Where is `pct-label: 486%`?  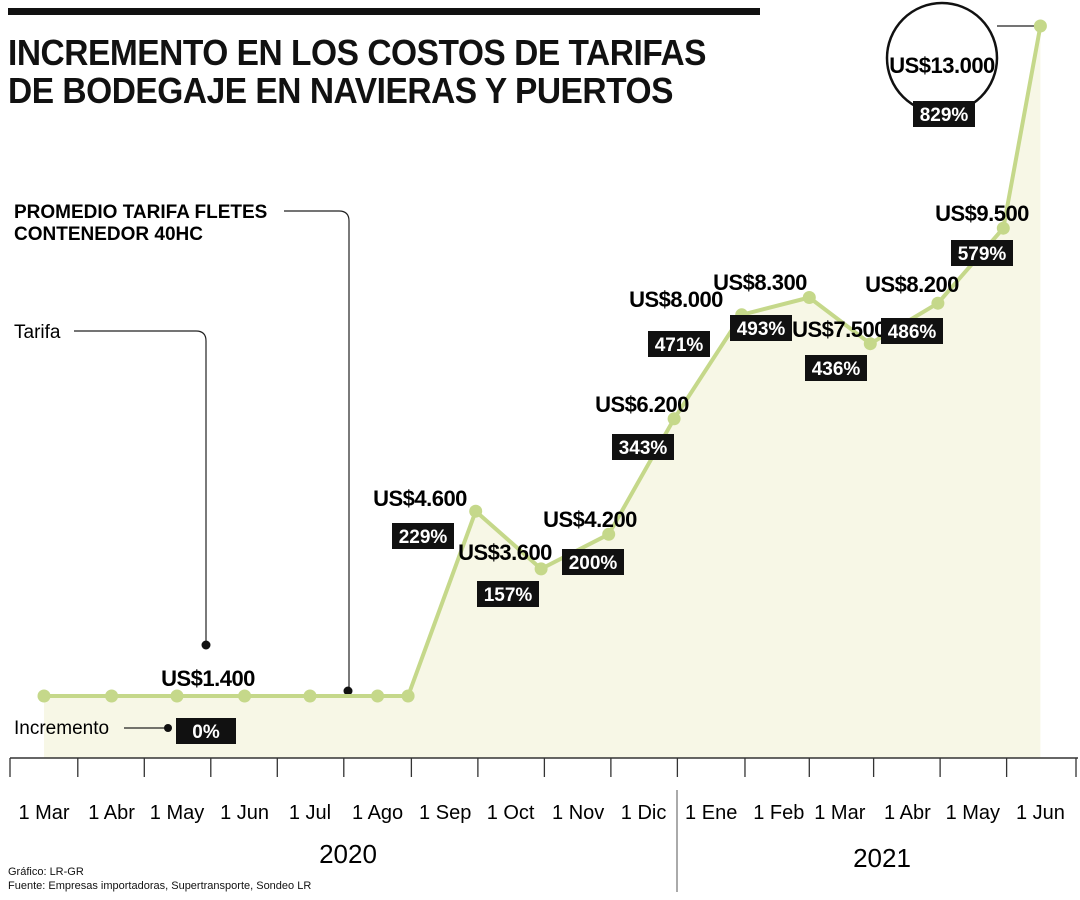
pct-label: 486% is located at coordinates (912, 332).